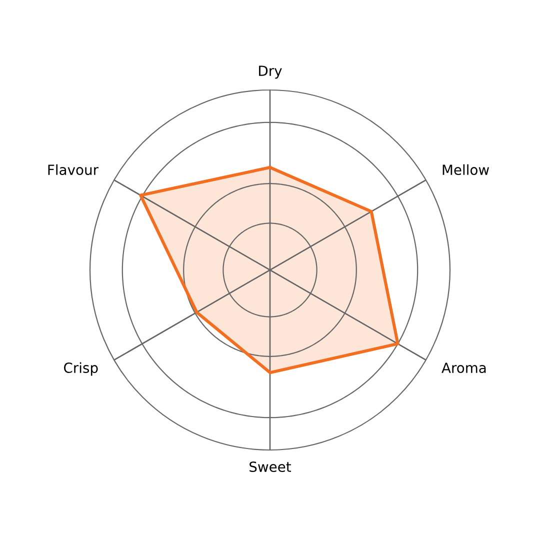  I want to click on spoke-label: Aroma, so click(464, 368).